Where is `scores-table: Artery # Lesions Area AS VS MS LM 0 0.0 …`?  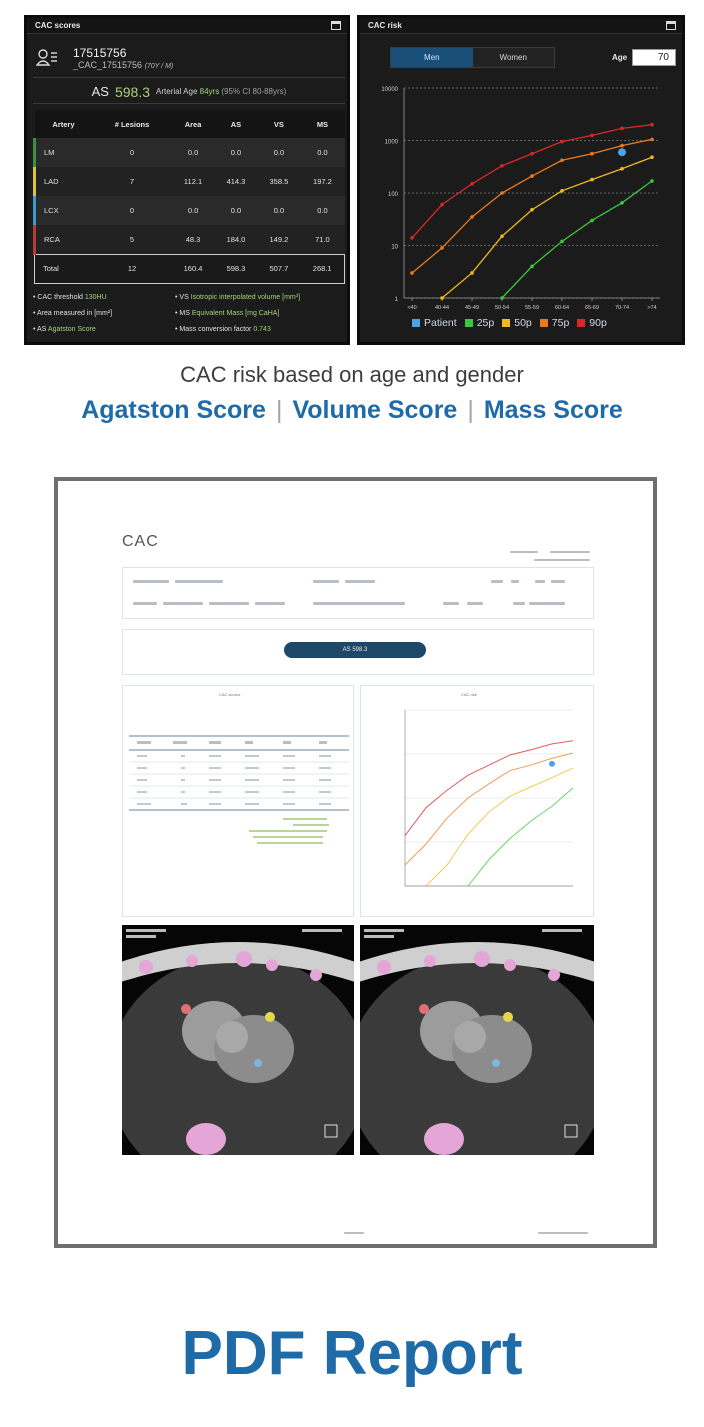
scores-table: Artery # Lesions Area AS VS MS LM 0 0.0 … is located at coordinates (189, 197).